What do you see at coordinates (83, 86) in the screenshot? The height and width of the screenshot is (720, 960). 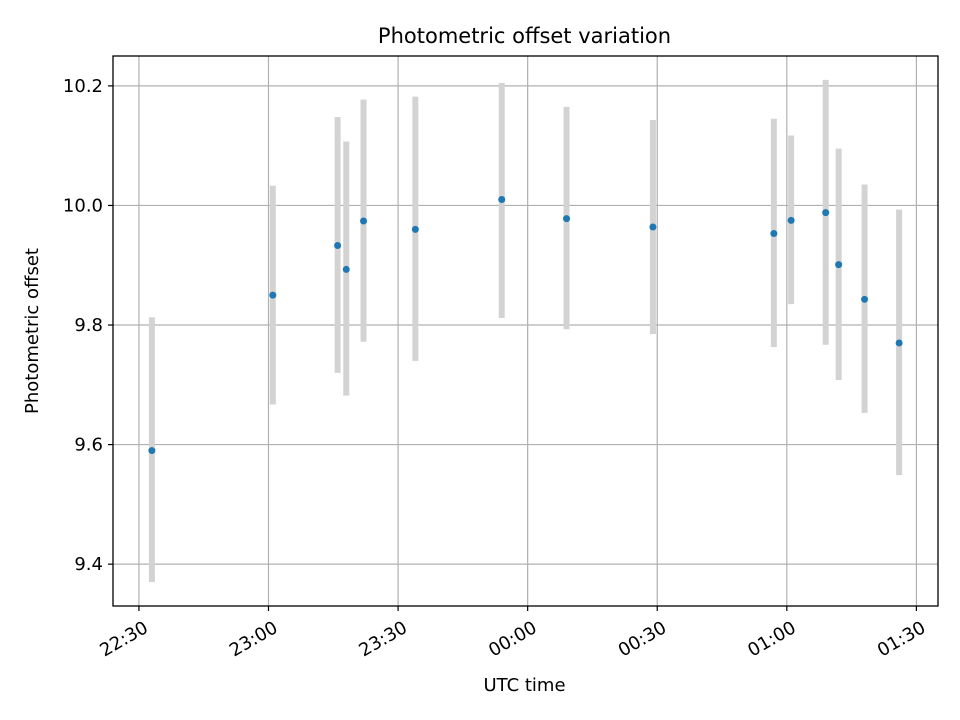 I see `y-tick-label: 10.2` at bounding box center [83, 86].